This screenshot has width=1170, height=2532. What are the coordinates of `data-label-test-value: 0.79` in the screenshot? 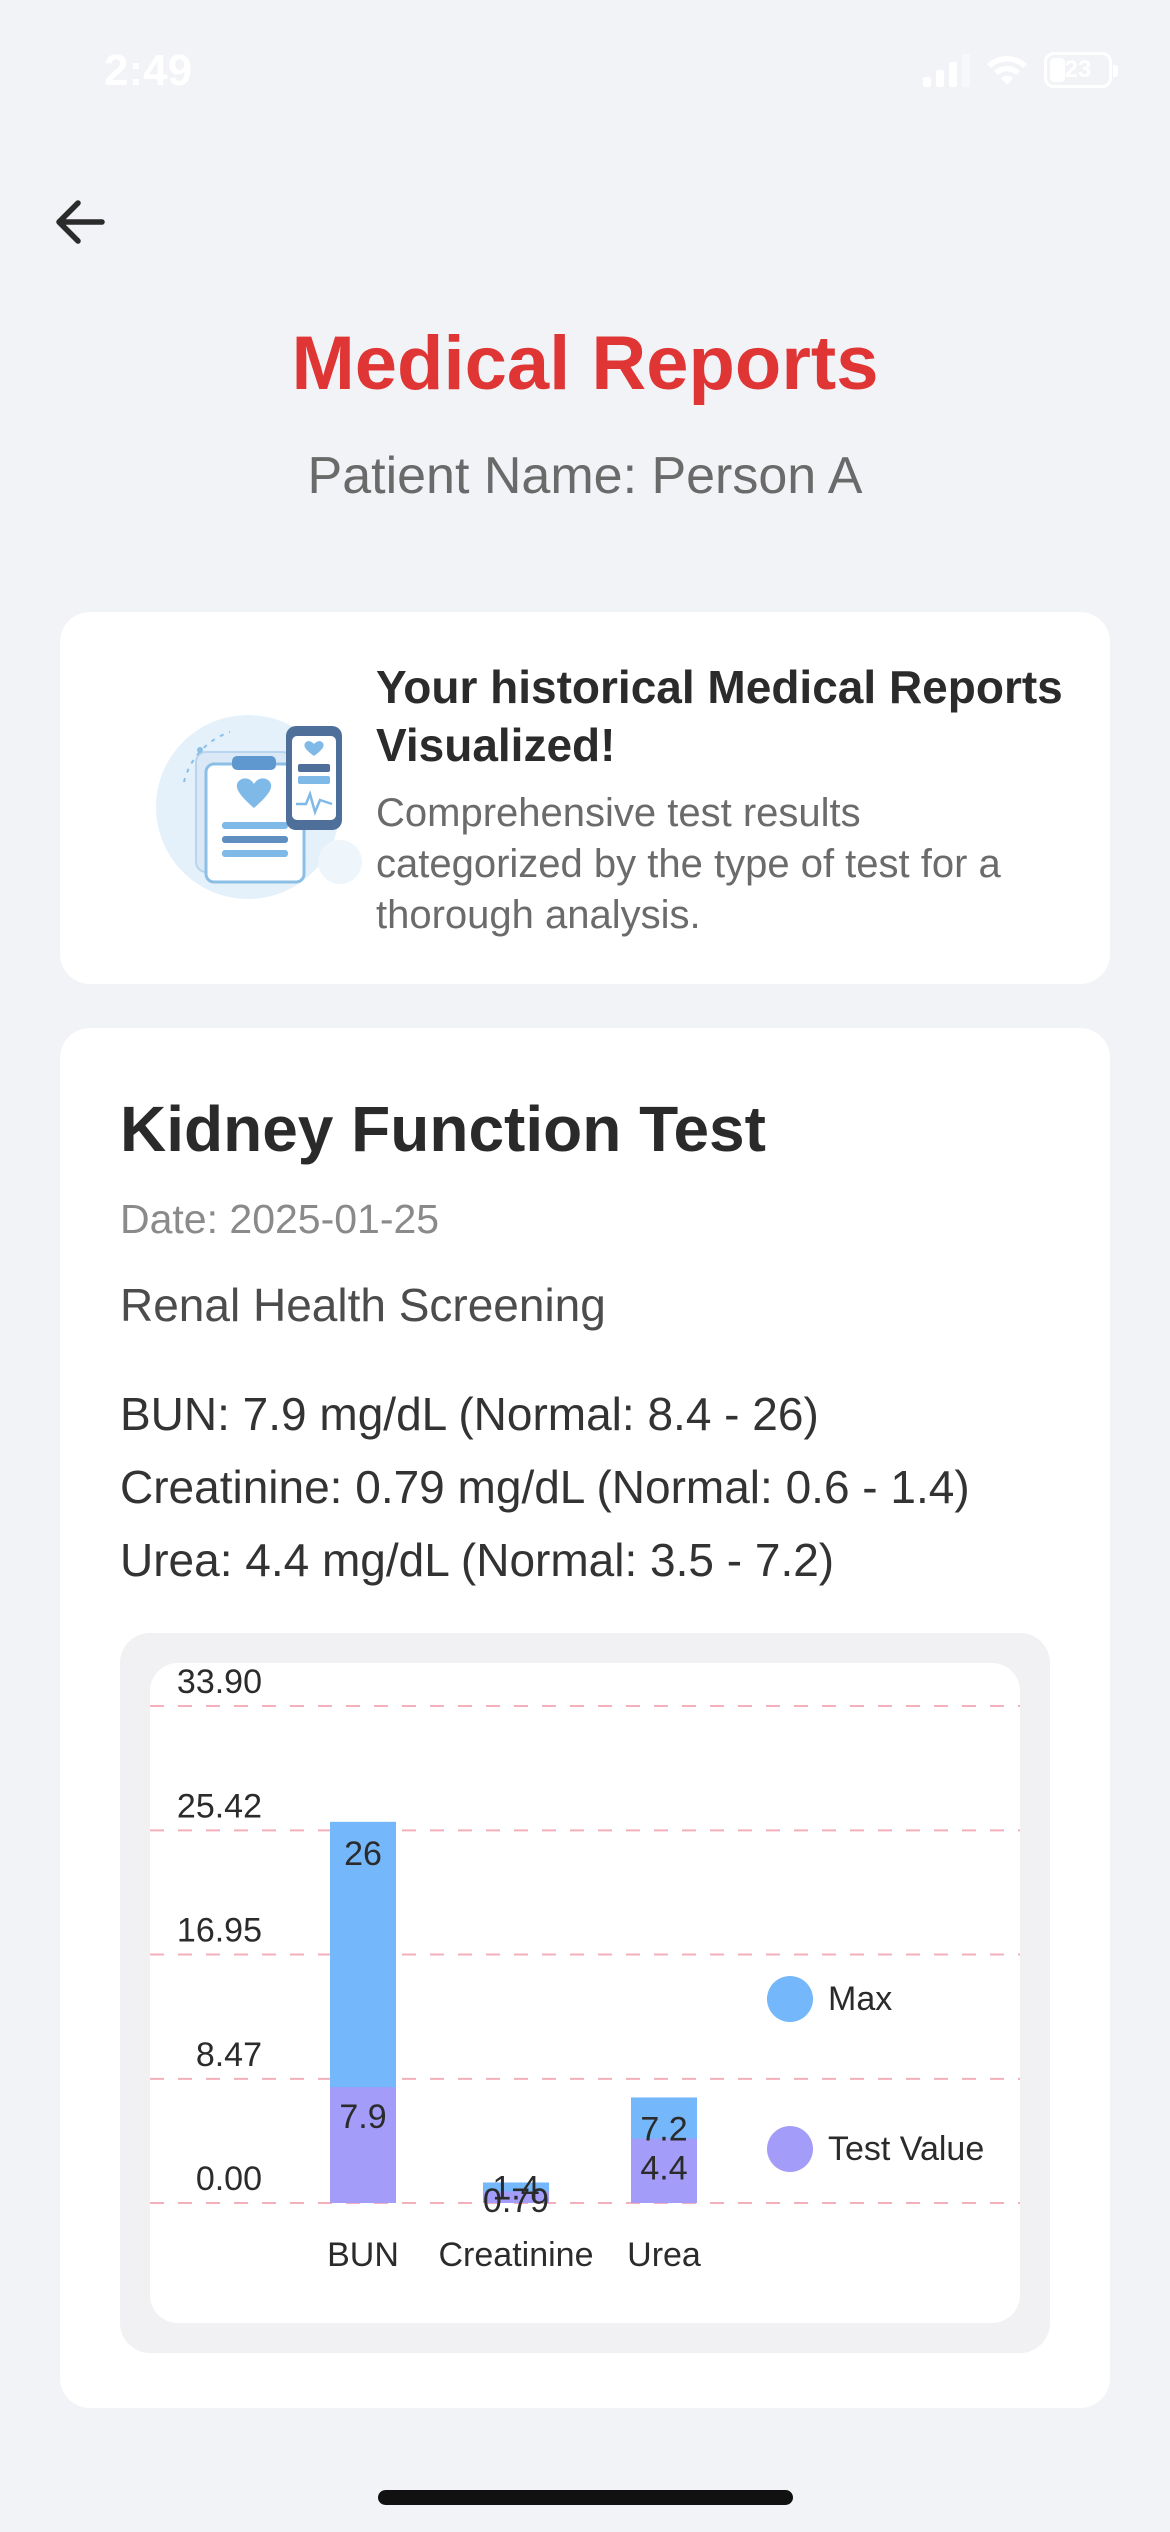 It's located at (516, 2201).